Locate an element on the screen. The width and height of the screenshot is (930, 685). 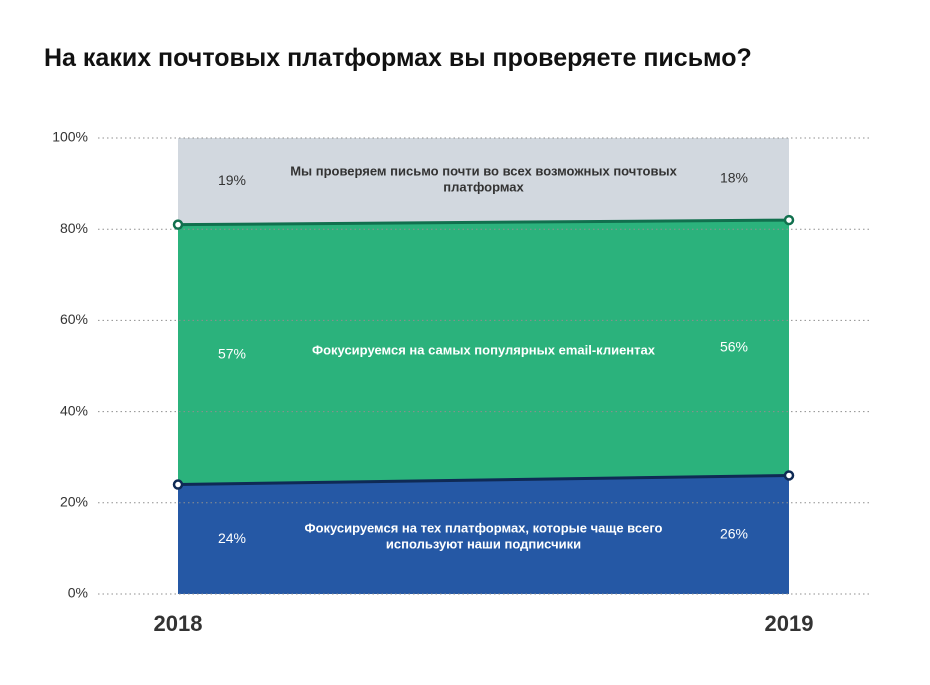
x-tick-label: 2019 is located at coordinates (789, 623).